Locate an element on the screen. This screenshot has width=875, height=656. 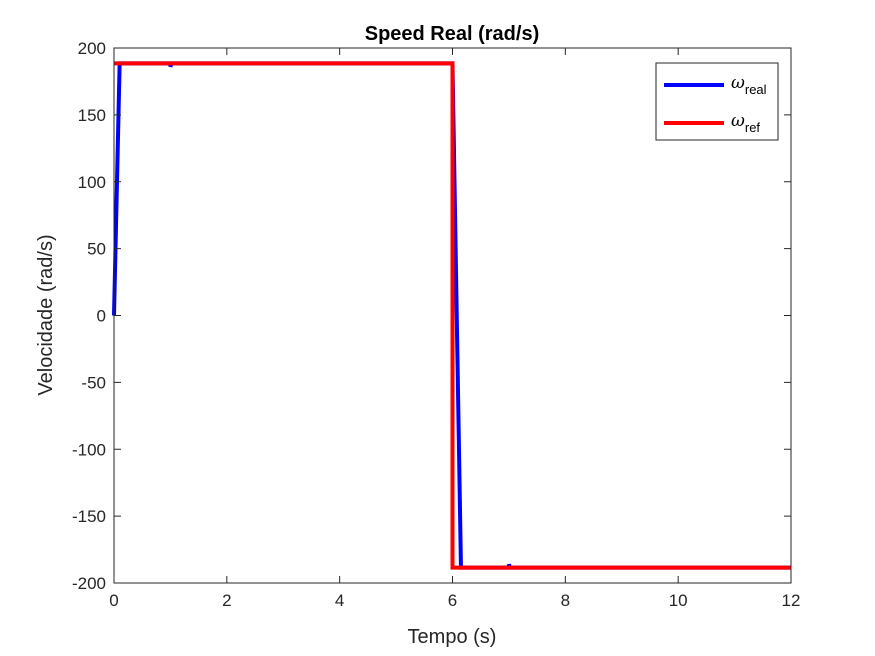
x-tick-label: 10 is located at coordinates (678, 600).